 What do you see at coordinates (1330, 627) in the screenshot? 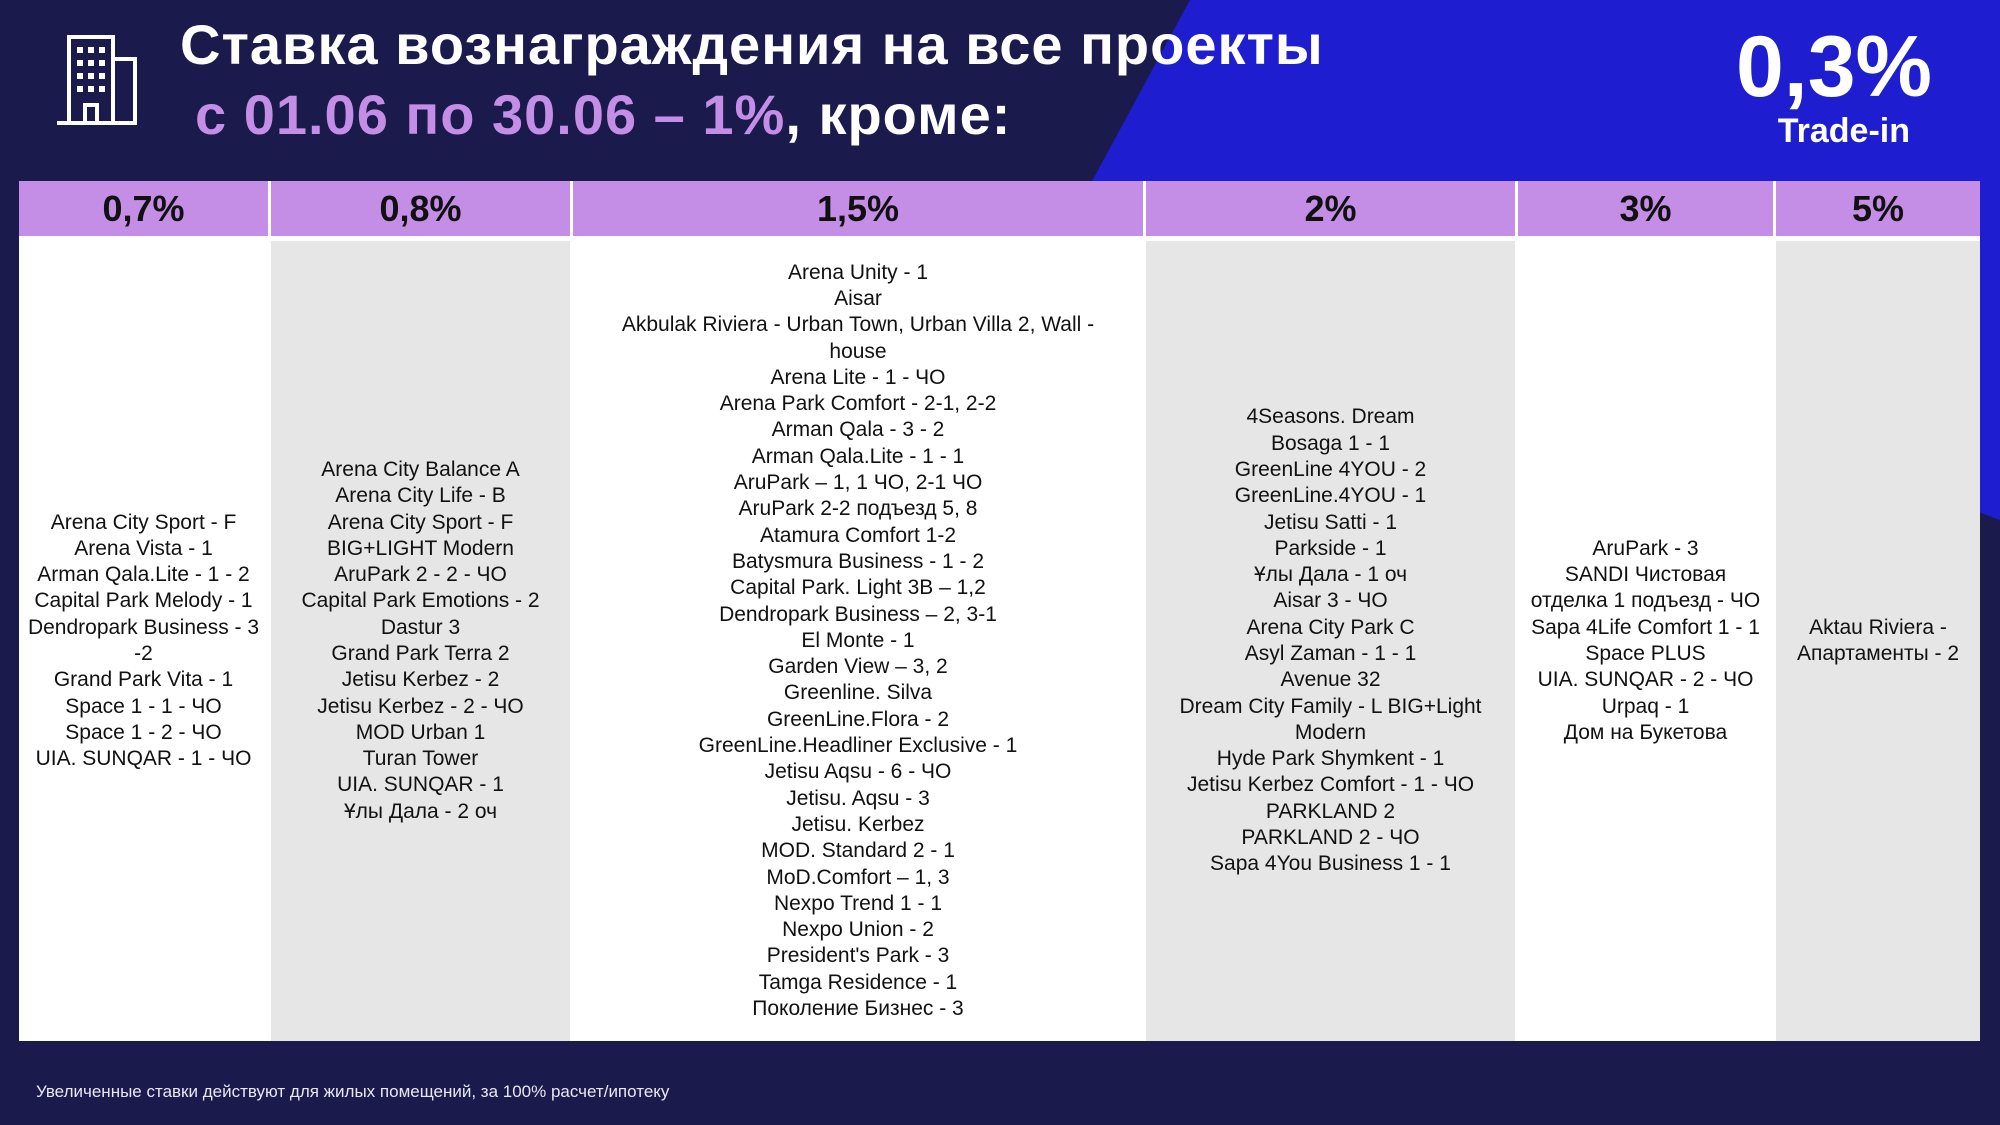
I see `project-item: Arena City Park C` at bounding box center [1330, 627].